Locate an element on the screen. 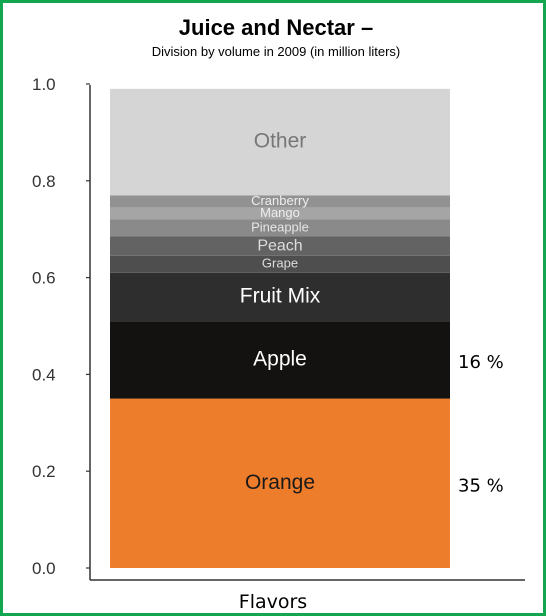 The height and width of the screenshot is (616, 546). bar-segment-other is located at coordinates (280, 142).